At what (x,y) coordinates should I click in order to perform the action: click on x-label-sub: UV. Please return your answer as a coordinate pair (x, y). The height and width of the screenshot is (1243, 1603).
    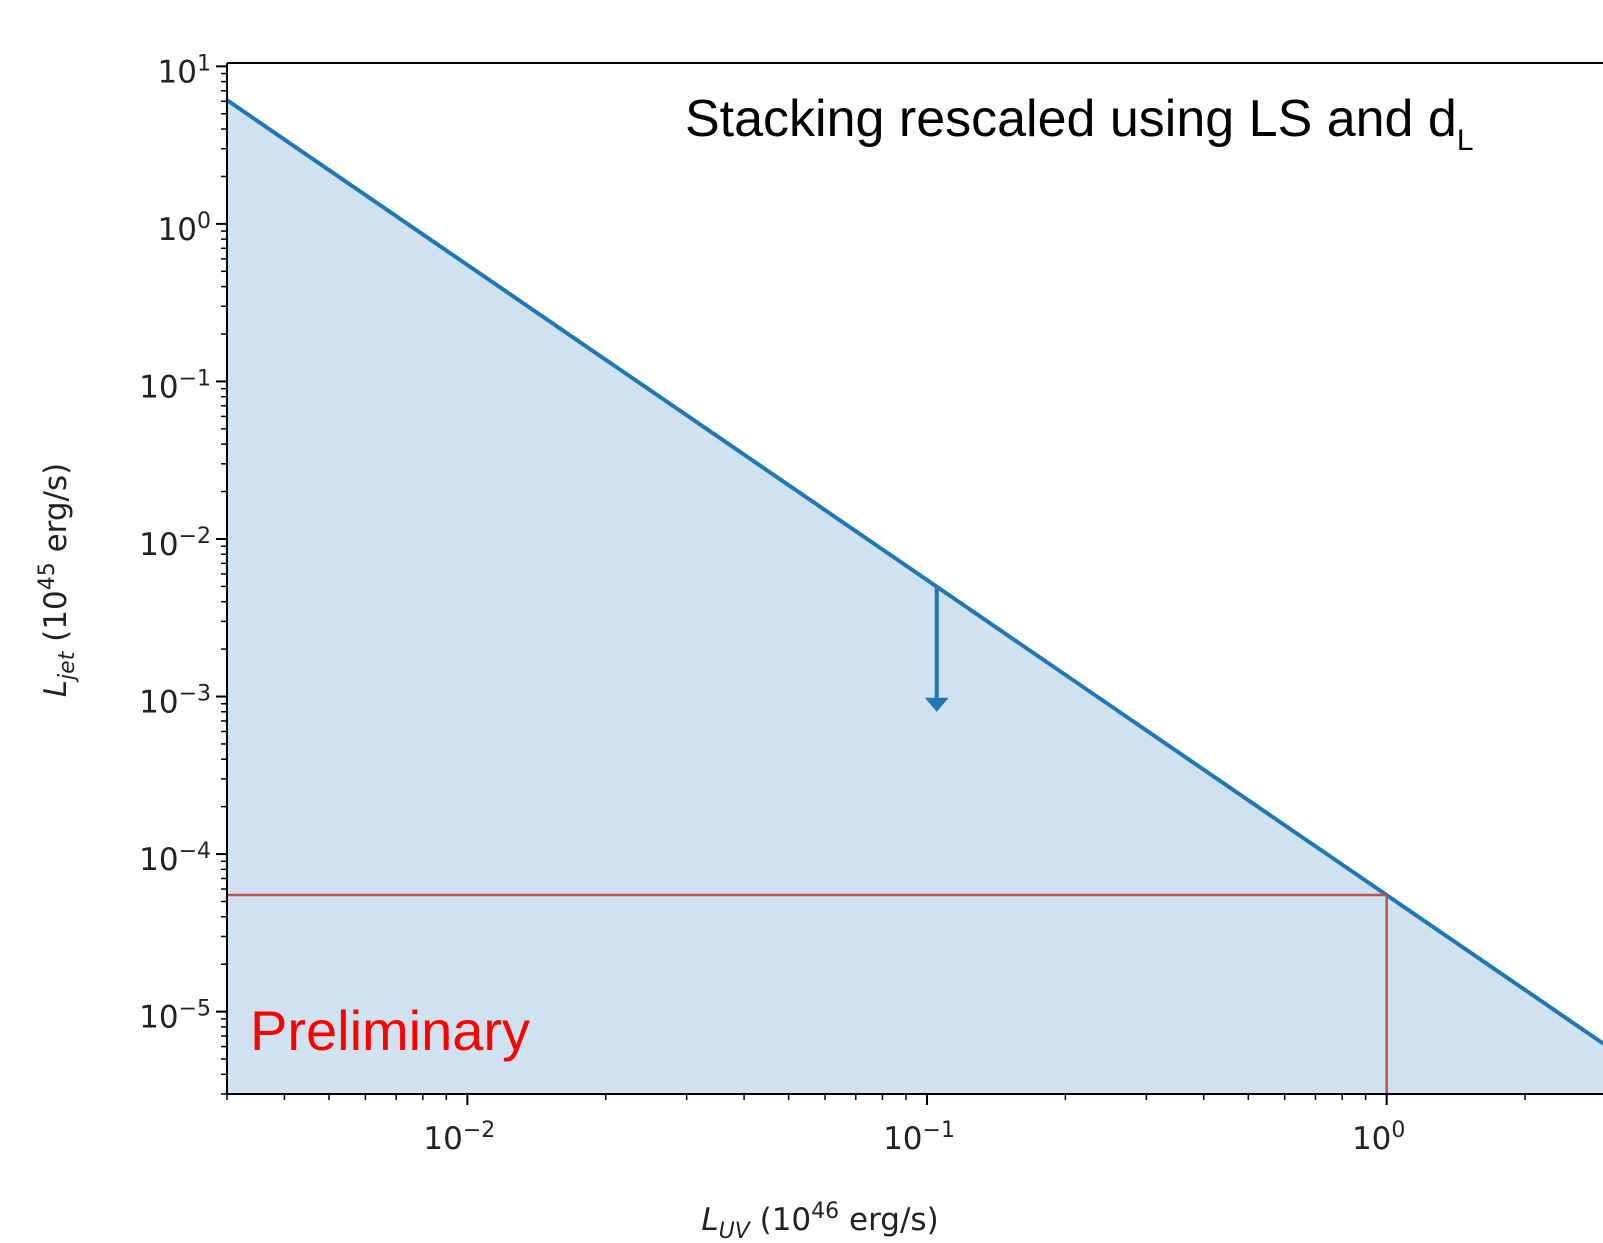
    Looking at the image, I should click on (735, 1231).